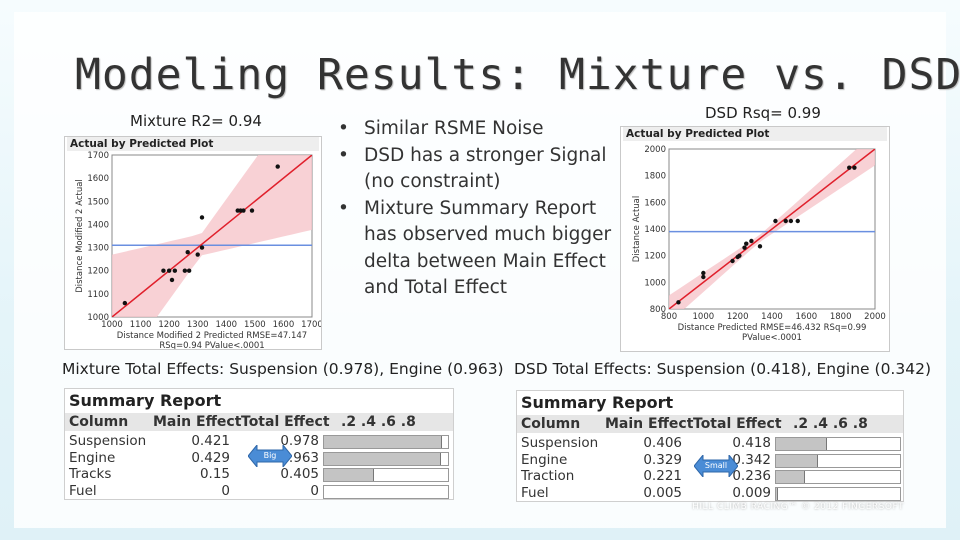 The height and width of the screenshot is (540, 960). What do you see at coordinates (751, 459) in the screenshot?
I see `row-total-effect: 0.342` at bounding box center [751, 459].